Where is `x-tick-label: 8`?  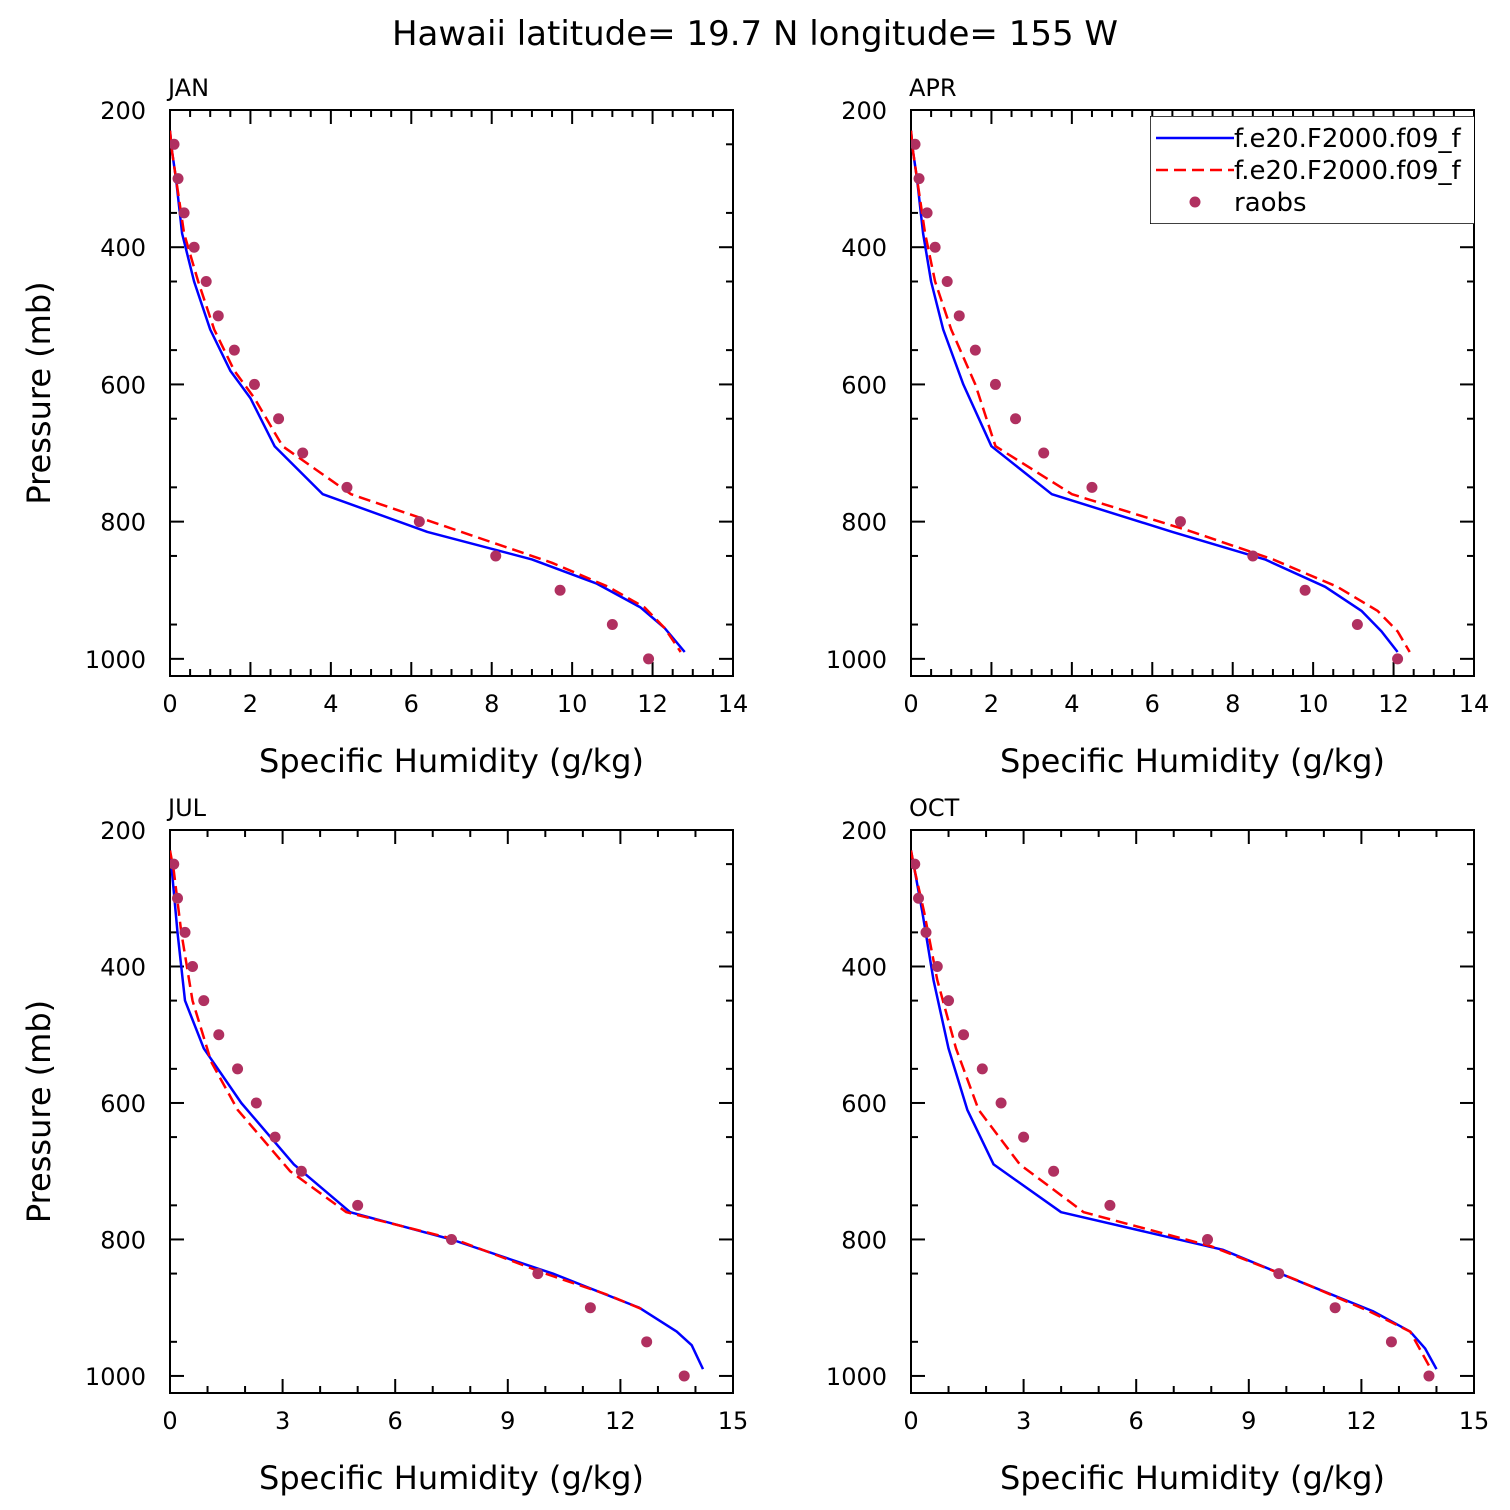
x-tick-label: 8 is located at coordinates (1232, 704).